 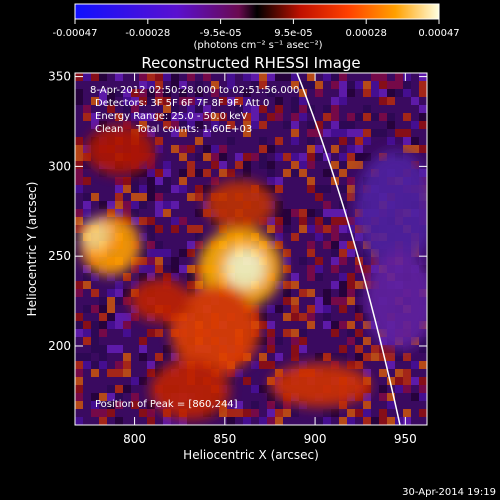 What do you see at coordinates (221, 33) in the screenshot?
I see `colorbar-tick-label: -9.5e-05` at bounding box center [221, 33].